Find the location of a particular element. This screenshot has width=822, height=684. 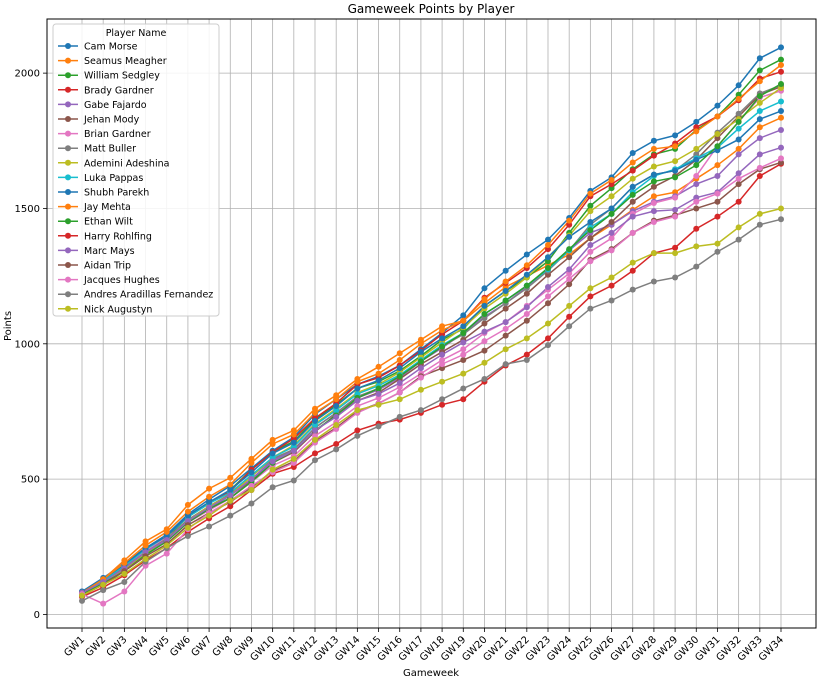

y-tick-label: 1500 is located at coordinates (27, 209).